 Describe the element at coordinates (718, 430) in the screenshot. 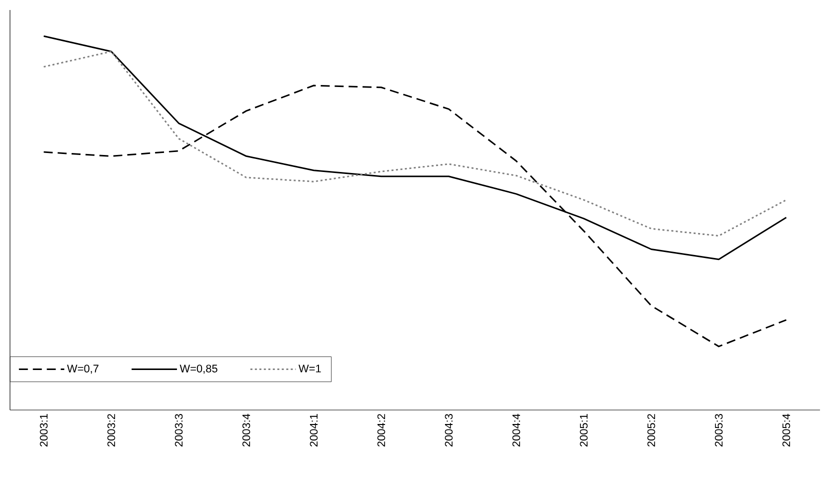

I see `x-tick-label: 2005:3` at that location.